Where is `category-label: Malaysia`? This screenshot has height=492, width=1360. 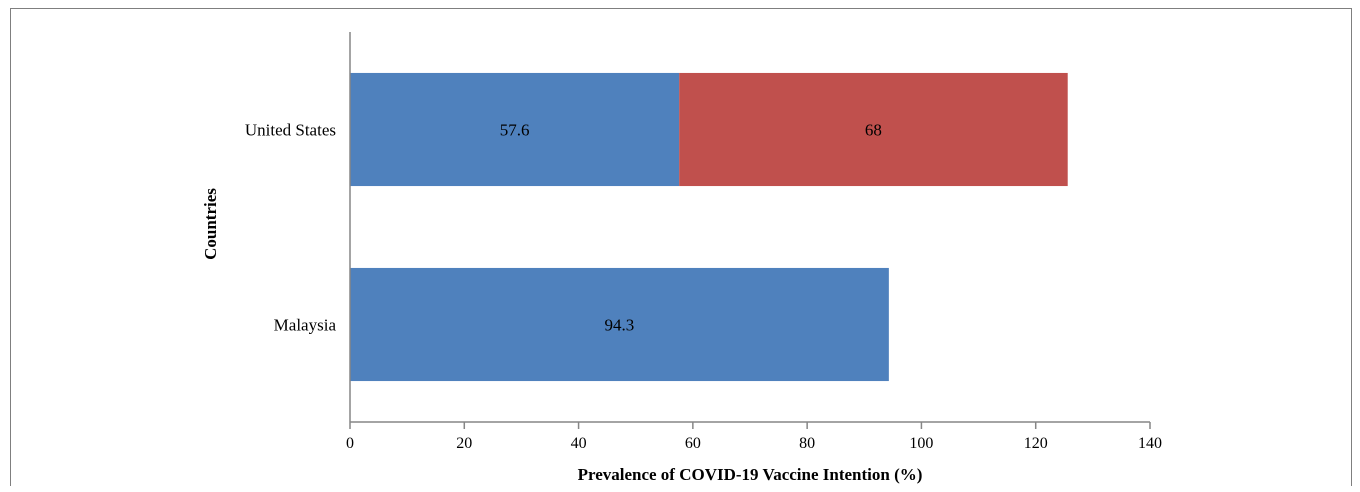
category-label: Malaysia is located at coordinates (305, 325).